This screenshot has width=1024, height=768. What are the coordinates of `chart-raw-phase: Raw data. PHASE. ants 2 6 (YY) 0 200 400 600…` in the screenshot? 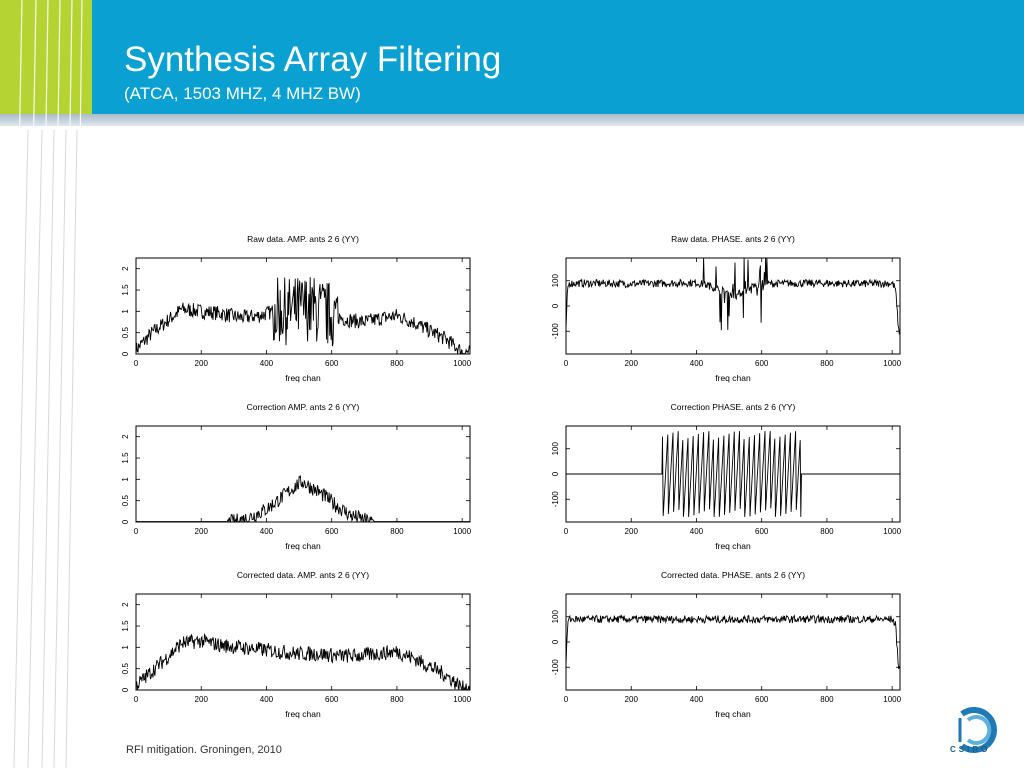 It's located at (720, 308).